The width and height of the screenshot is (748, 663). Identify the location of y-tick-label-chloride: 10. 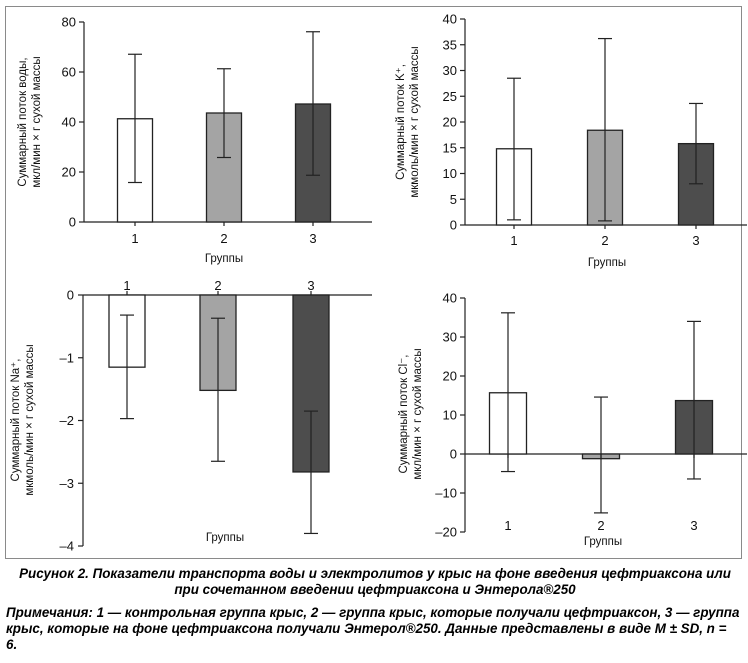
(450, 415).